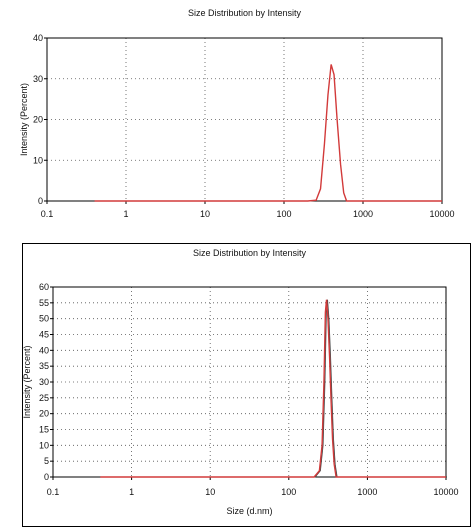  I want to click on chart-2-x-axis-label: Size (d.nm), so click(249, 511).